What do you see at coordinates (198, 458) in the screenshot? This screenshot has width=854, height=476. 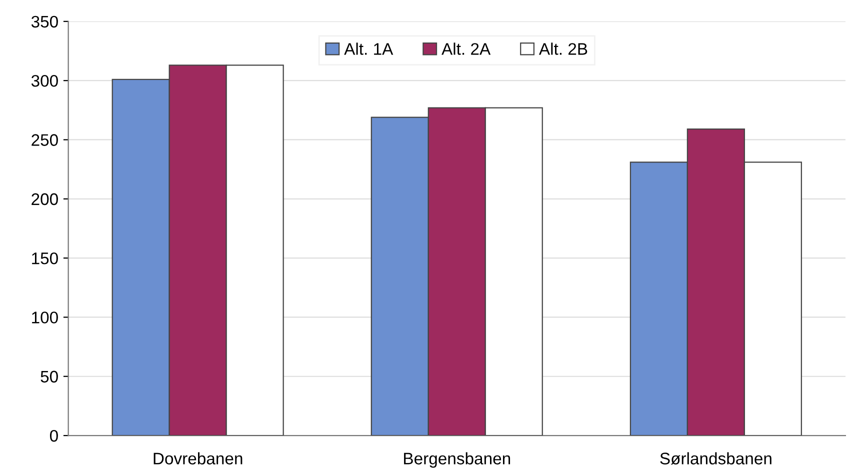 I see `x-tick-label: Dovrebanen` at bounding box center [198, 458].